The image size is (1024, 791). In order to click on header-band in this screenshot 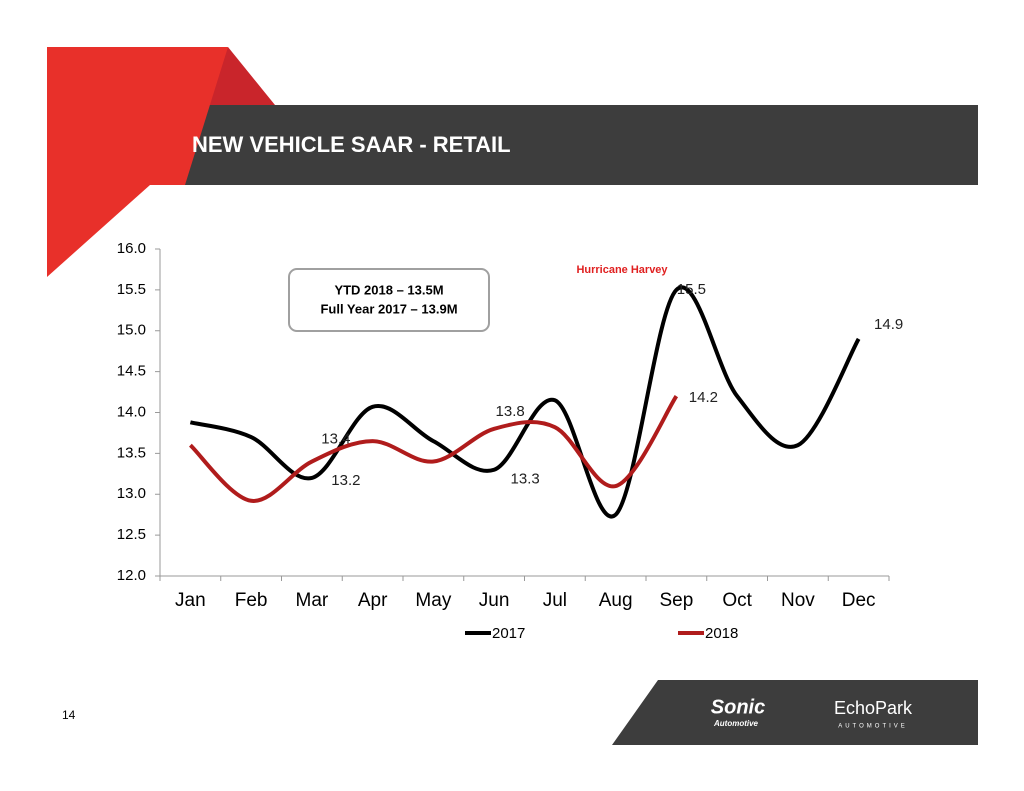, I will do `click(564, 145)`.